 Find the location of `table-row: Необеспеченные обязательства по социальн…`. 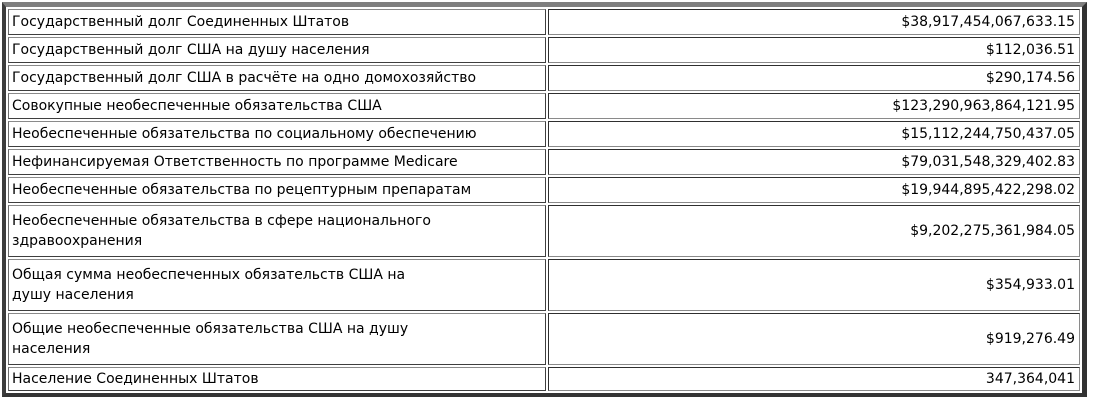

table-row: Необеспеченные обязательства по социальн… is located at coordinates (544, 134).